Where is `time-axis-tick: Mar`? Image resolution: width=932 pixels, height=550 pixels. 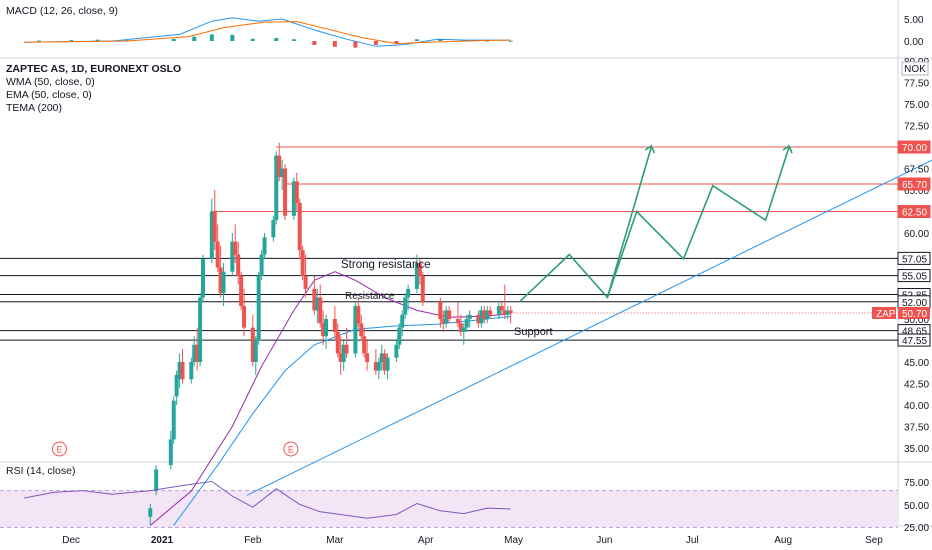
time-axis-tick: Mar is located at coordinates (335, 540).